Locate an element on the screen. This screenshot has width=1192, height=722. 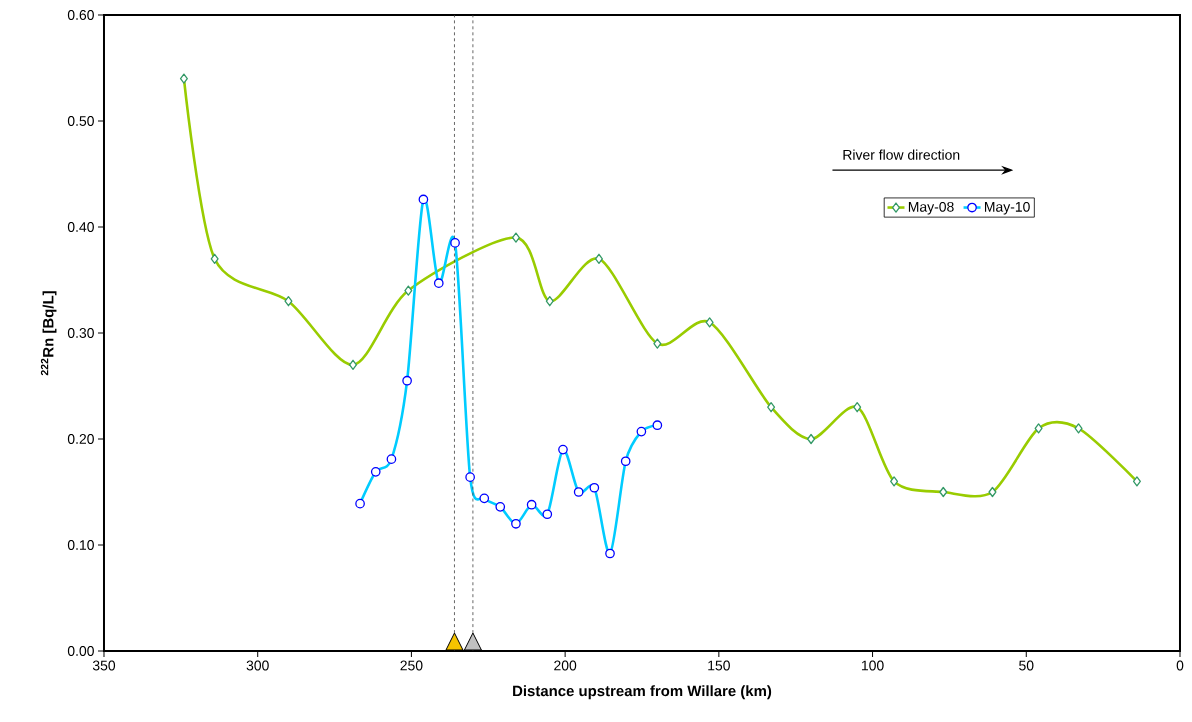
x-axis-title: Distance upstream from Willare (km) is located at coordinates (642, 692).